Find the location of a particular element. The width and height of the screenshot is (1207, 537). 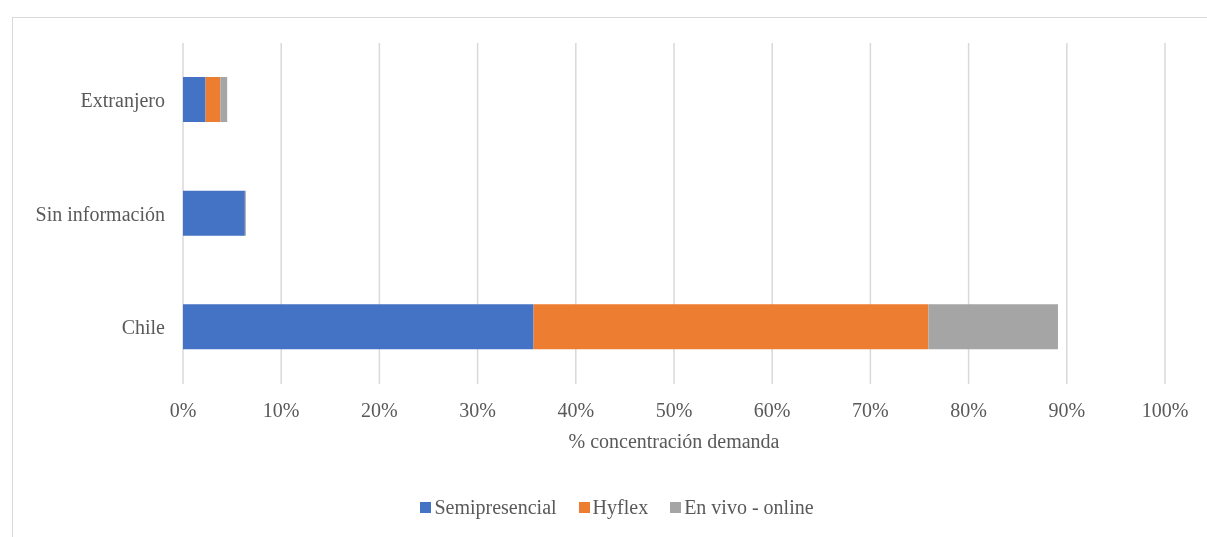

legend-label: En vivo - online is located at coordinates (749, 507).